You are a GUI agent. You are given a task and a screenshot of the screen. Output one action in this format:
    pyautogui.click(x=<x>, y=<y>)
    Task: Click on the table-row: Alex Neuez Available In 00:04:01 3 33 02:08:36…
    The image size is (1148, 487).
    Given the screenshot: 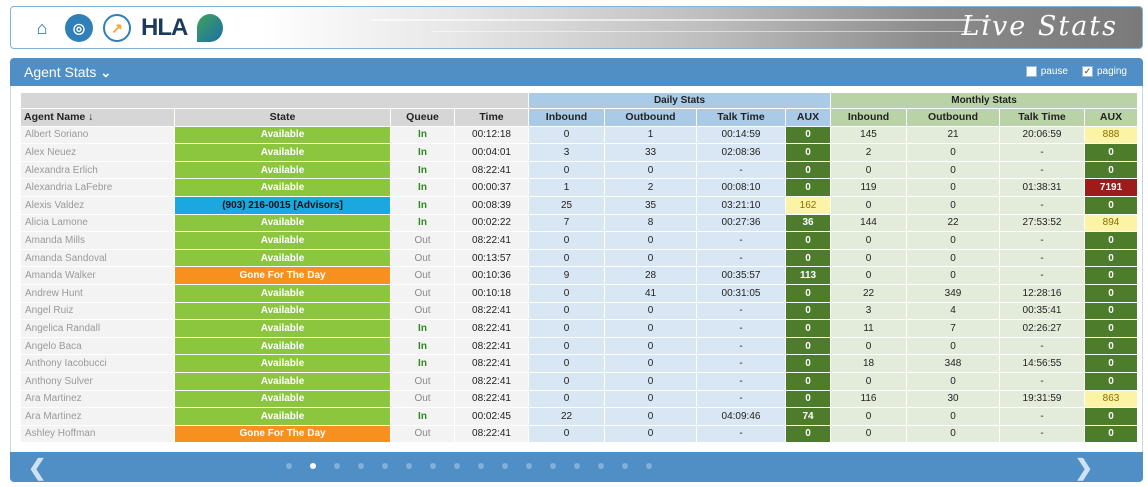 What is the action you would take?
    pyautogui.click(x=579, y=152)
    